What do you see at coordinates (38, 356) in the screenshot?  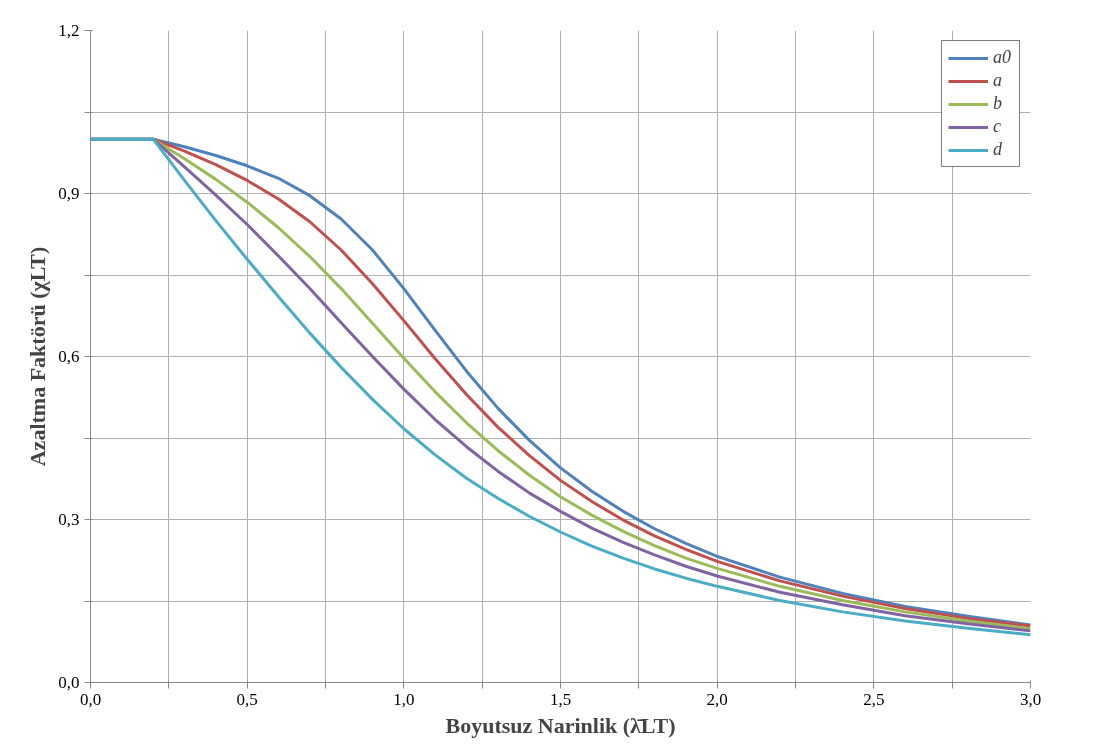 I see `y-axis-title: Azaltma Faktörü (χLT)` at bounding box center [38, 356].